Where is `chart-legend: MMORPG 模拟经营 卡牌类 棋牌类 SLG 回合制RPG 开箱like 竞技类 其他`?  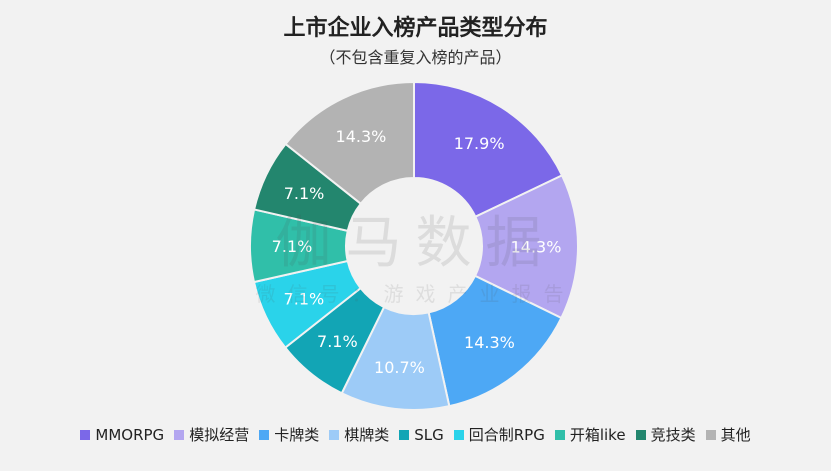
chart-legend: MMORPG 模拟经营 卡牌类 棋牌类 SLG 回合制RPG 开箱like 竞技类 其他 is located at coordinates (415, 434).